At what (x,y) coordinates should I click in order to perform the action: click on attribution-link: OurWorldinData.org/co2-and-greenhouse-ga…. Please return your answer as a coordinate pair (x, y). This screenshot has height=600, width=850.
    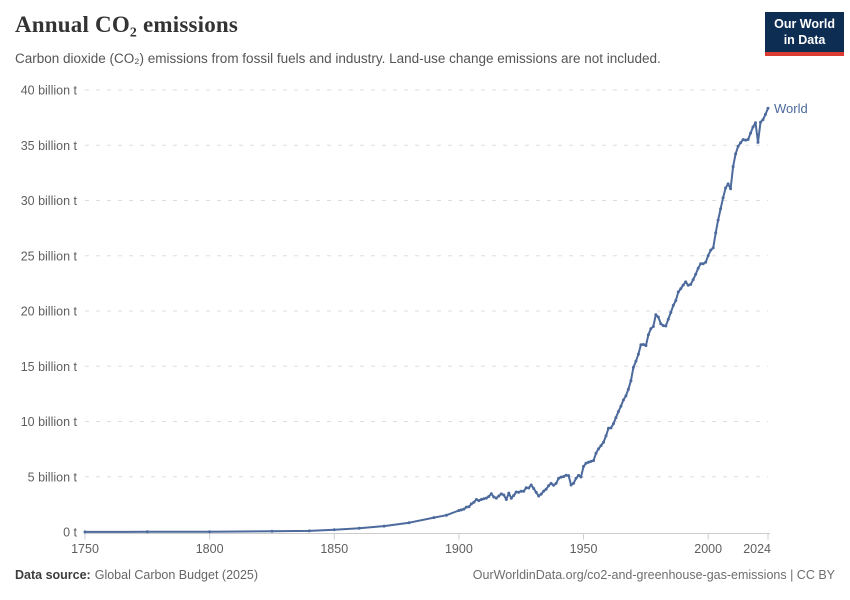
    Looking at the image, I should click on (653, 575).